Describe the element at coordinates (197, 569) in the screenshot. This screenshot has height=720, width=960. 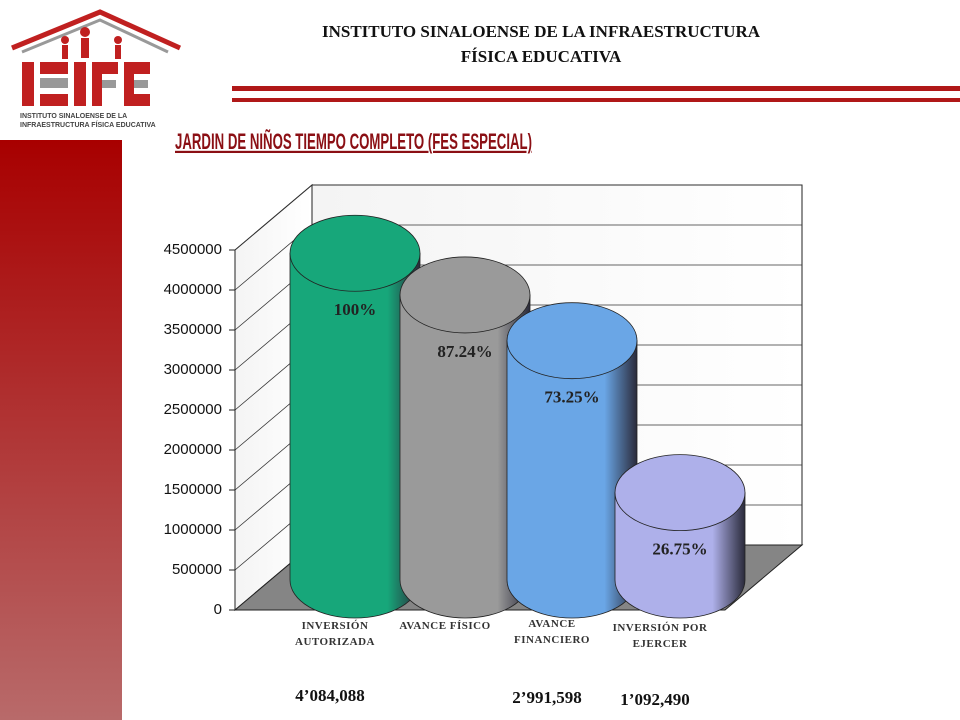
I see `y-tick-label: 500000` at that location.